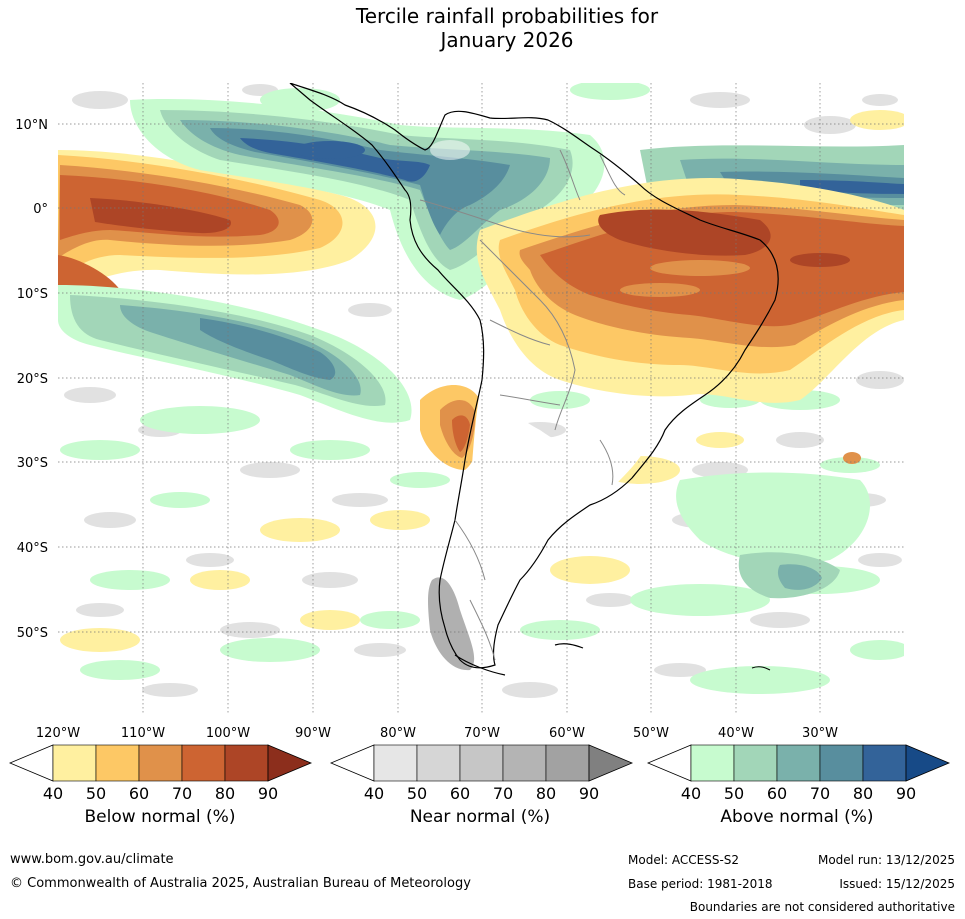 The image size is (965, 919). What do you see at coordinates (374, 793) in the screenshot?
I see `colorbar-near-tick-label: 40` at bounding box center [374, 793].